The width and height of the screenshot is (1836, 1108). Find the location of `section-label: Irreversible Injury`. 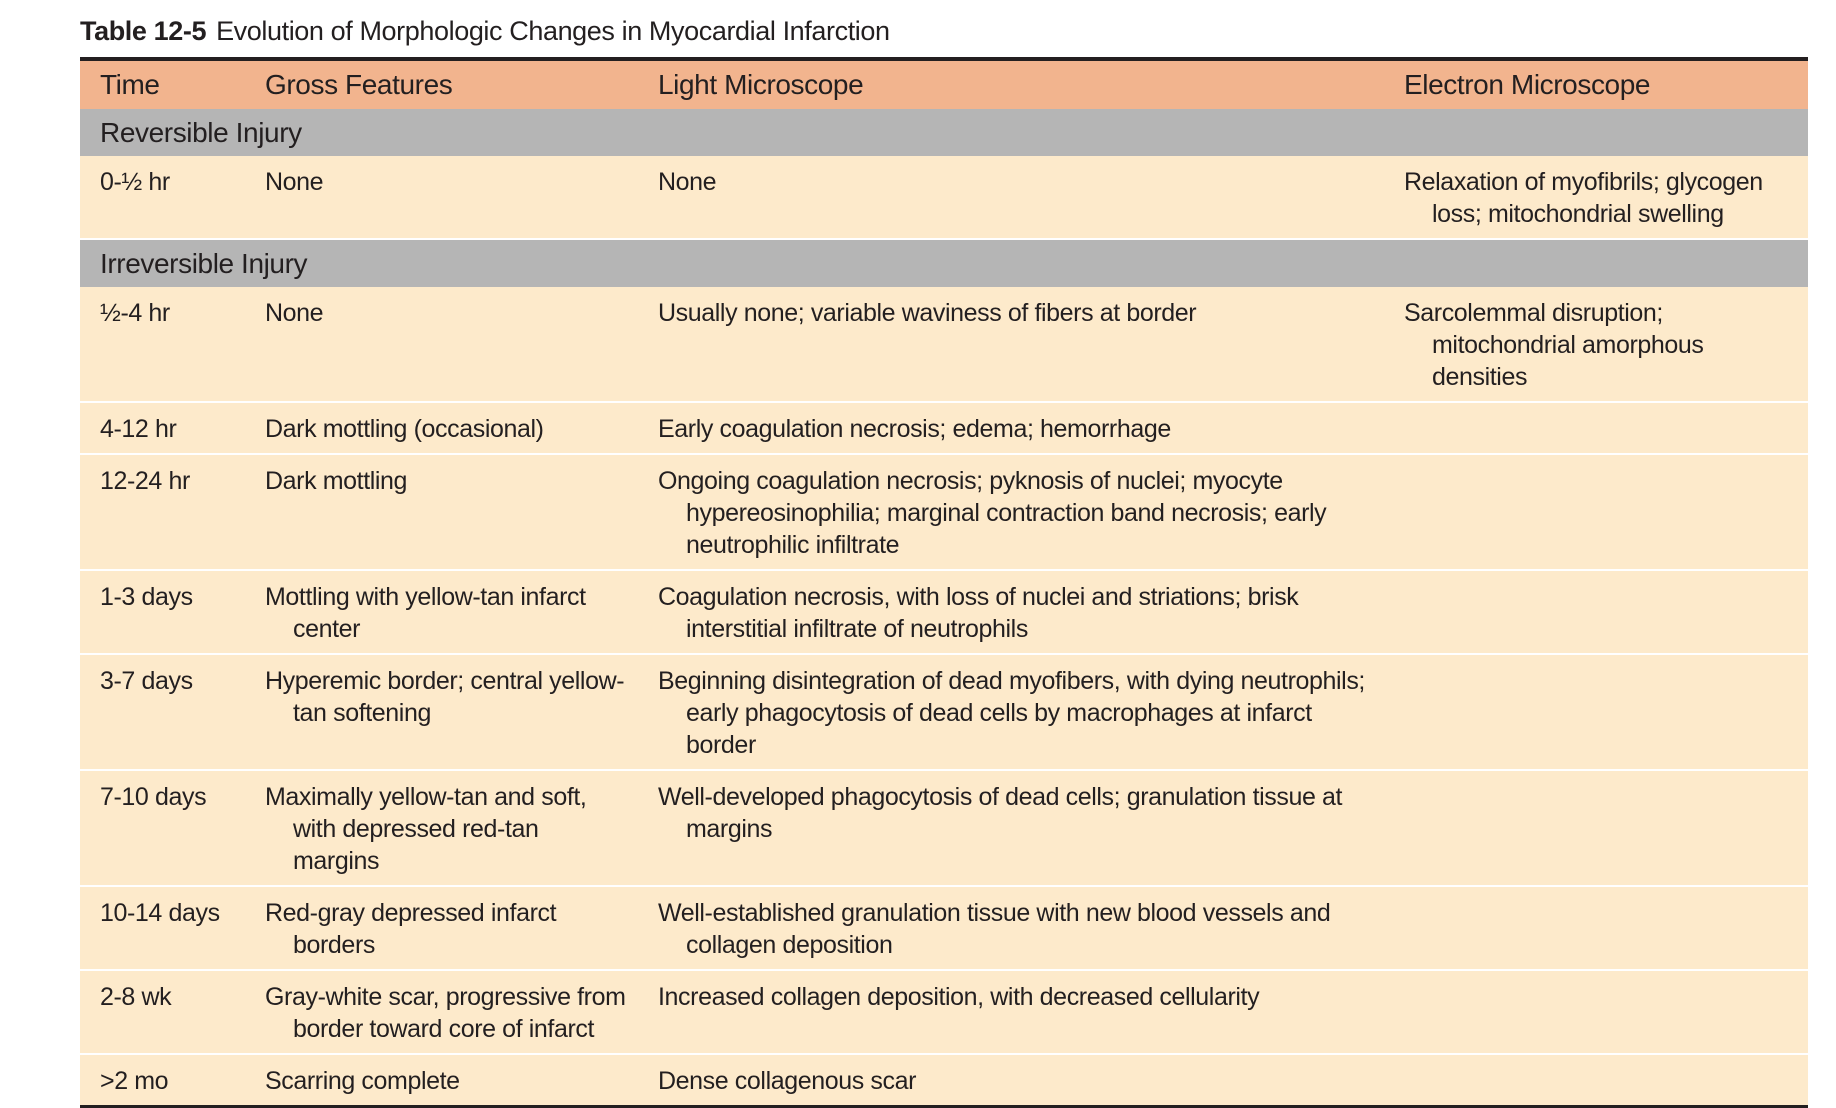

section-label: Irreversible Injury is located at coordinates (944, 263).